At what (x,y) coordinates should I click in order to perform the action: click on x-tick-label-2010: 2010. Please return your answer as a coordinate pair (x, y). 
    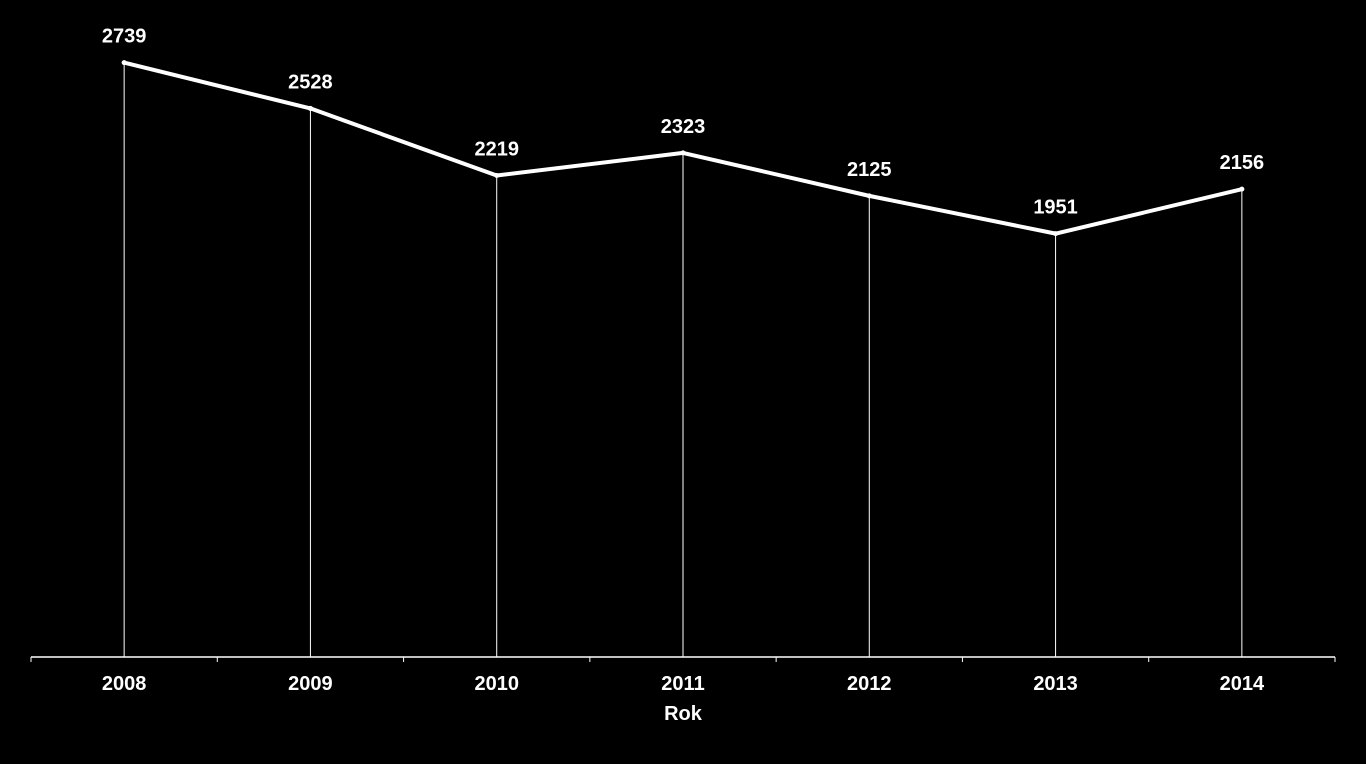
    Looking at the image, I should click on (496, 684).